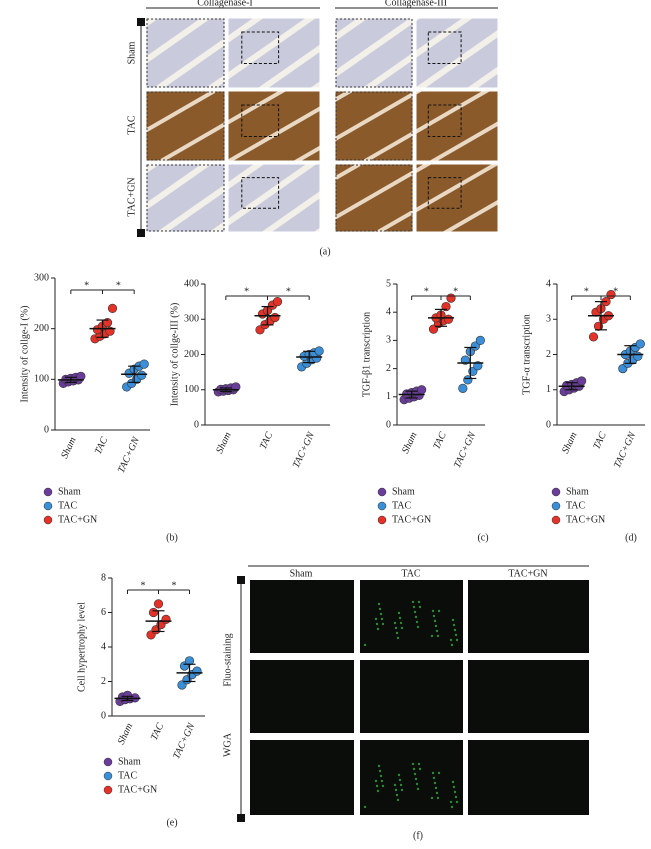 Image resolution: width=651 pixels, height=849 pixels. What do you see at coordinates (174, 355) in the screenshot?
I see `y-axis-label: Intensity of collge-III (%)` at bounding box center [174, 355].